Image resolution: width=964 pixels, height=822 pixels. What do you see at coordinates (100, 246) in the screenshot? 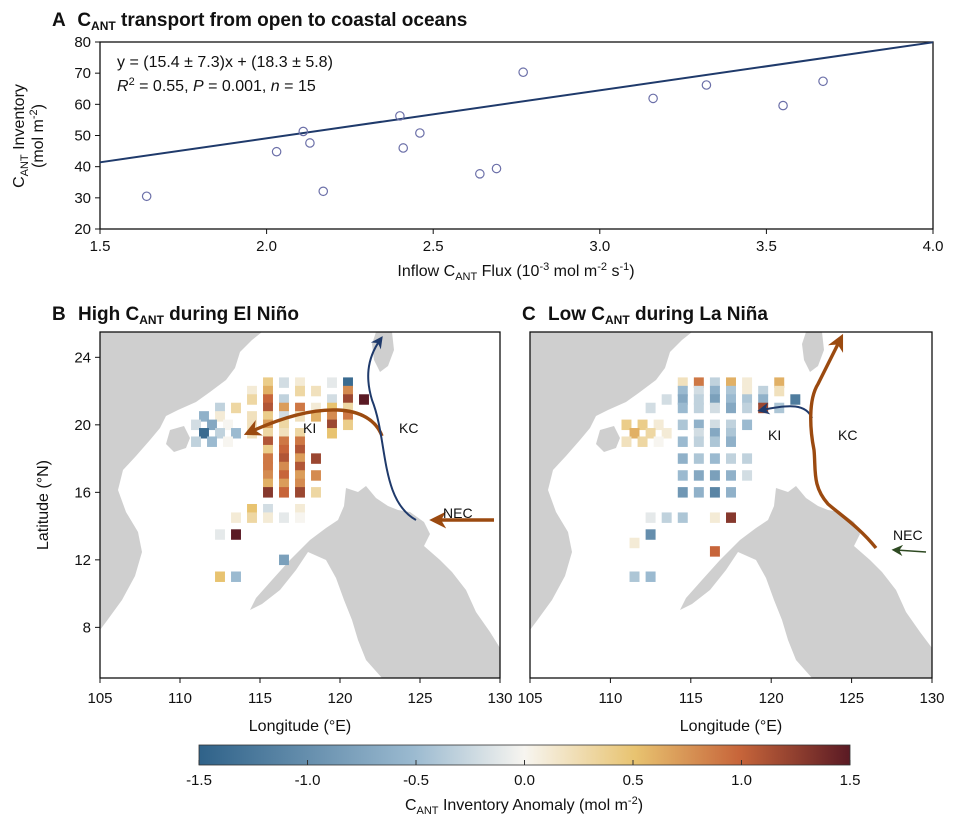
I see `x-tick-label: 1.5` at bounding box center [100, 246].